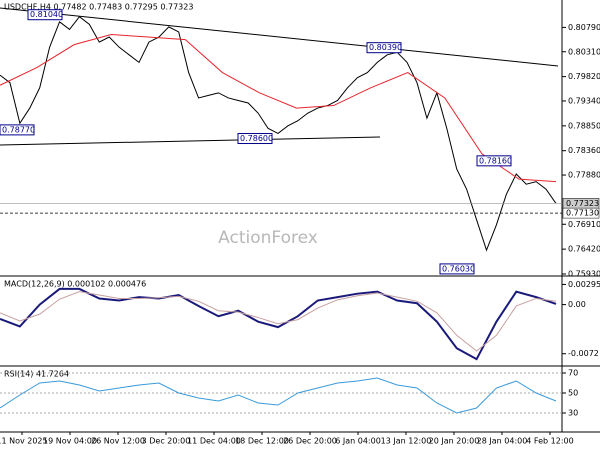 Image resolution: width=600 pixels, height=450 pixels. Describe the element at coordinates (502, 441) in the screenshot. I see `x-tick-label: 28 Jan 04:00` at that location.